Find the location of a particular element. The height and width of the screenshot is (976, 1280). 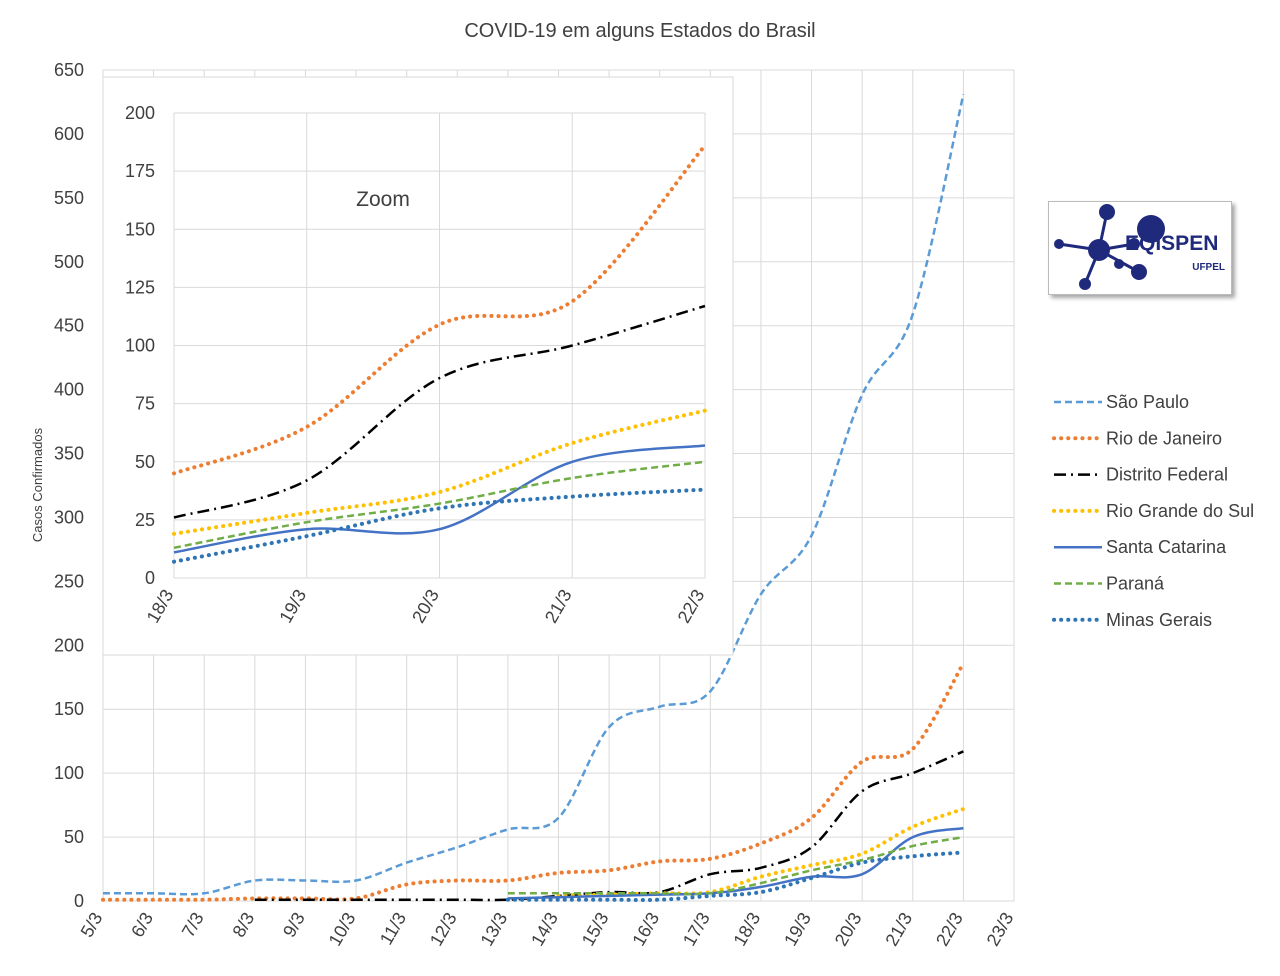

molecule-logo-icon is located at coordinates (1109, 247).